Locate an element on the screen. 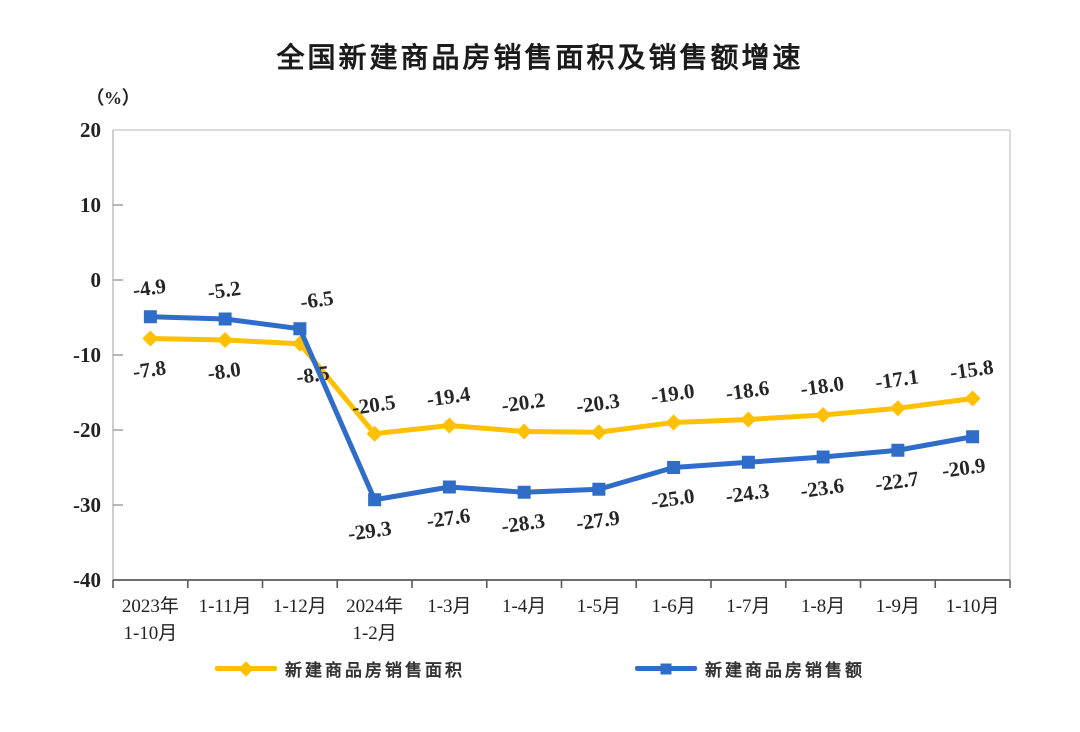  data-label: -5.2 is located at coordinates (224, 290).